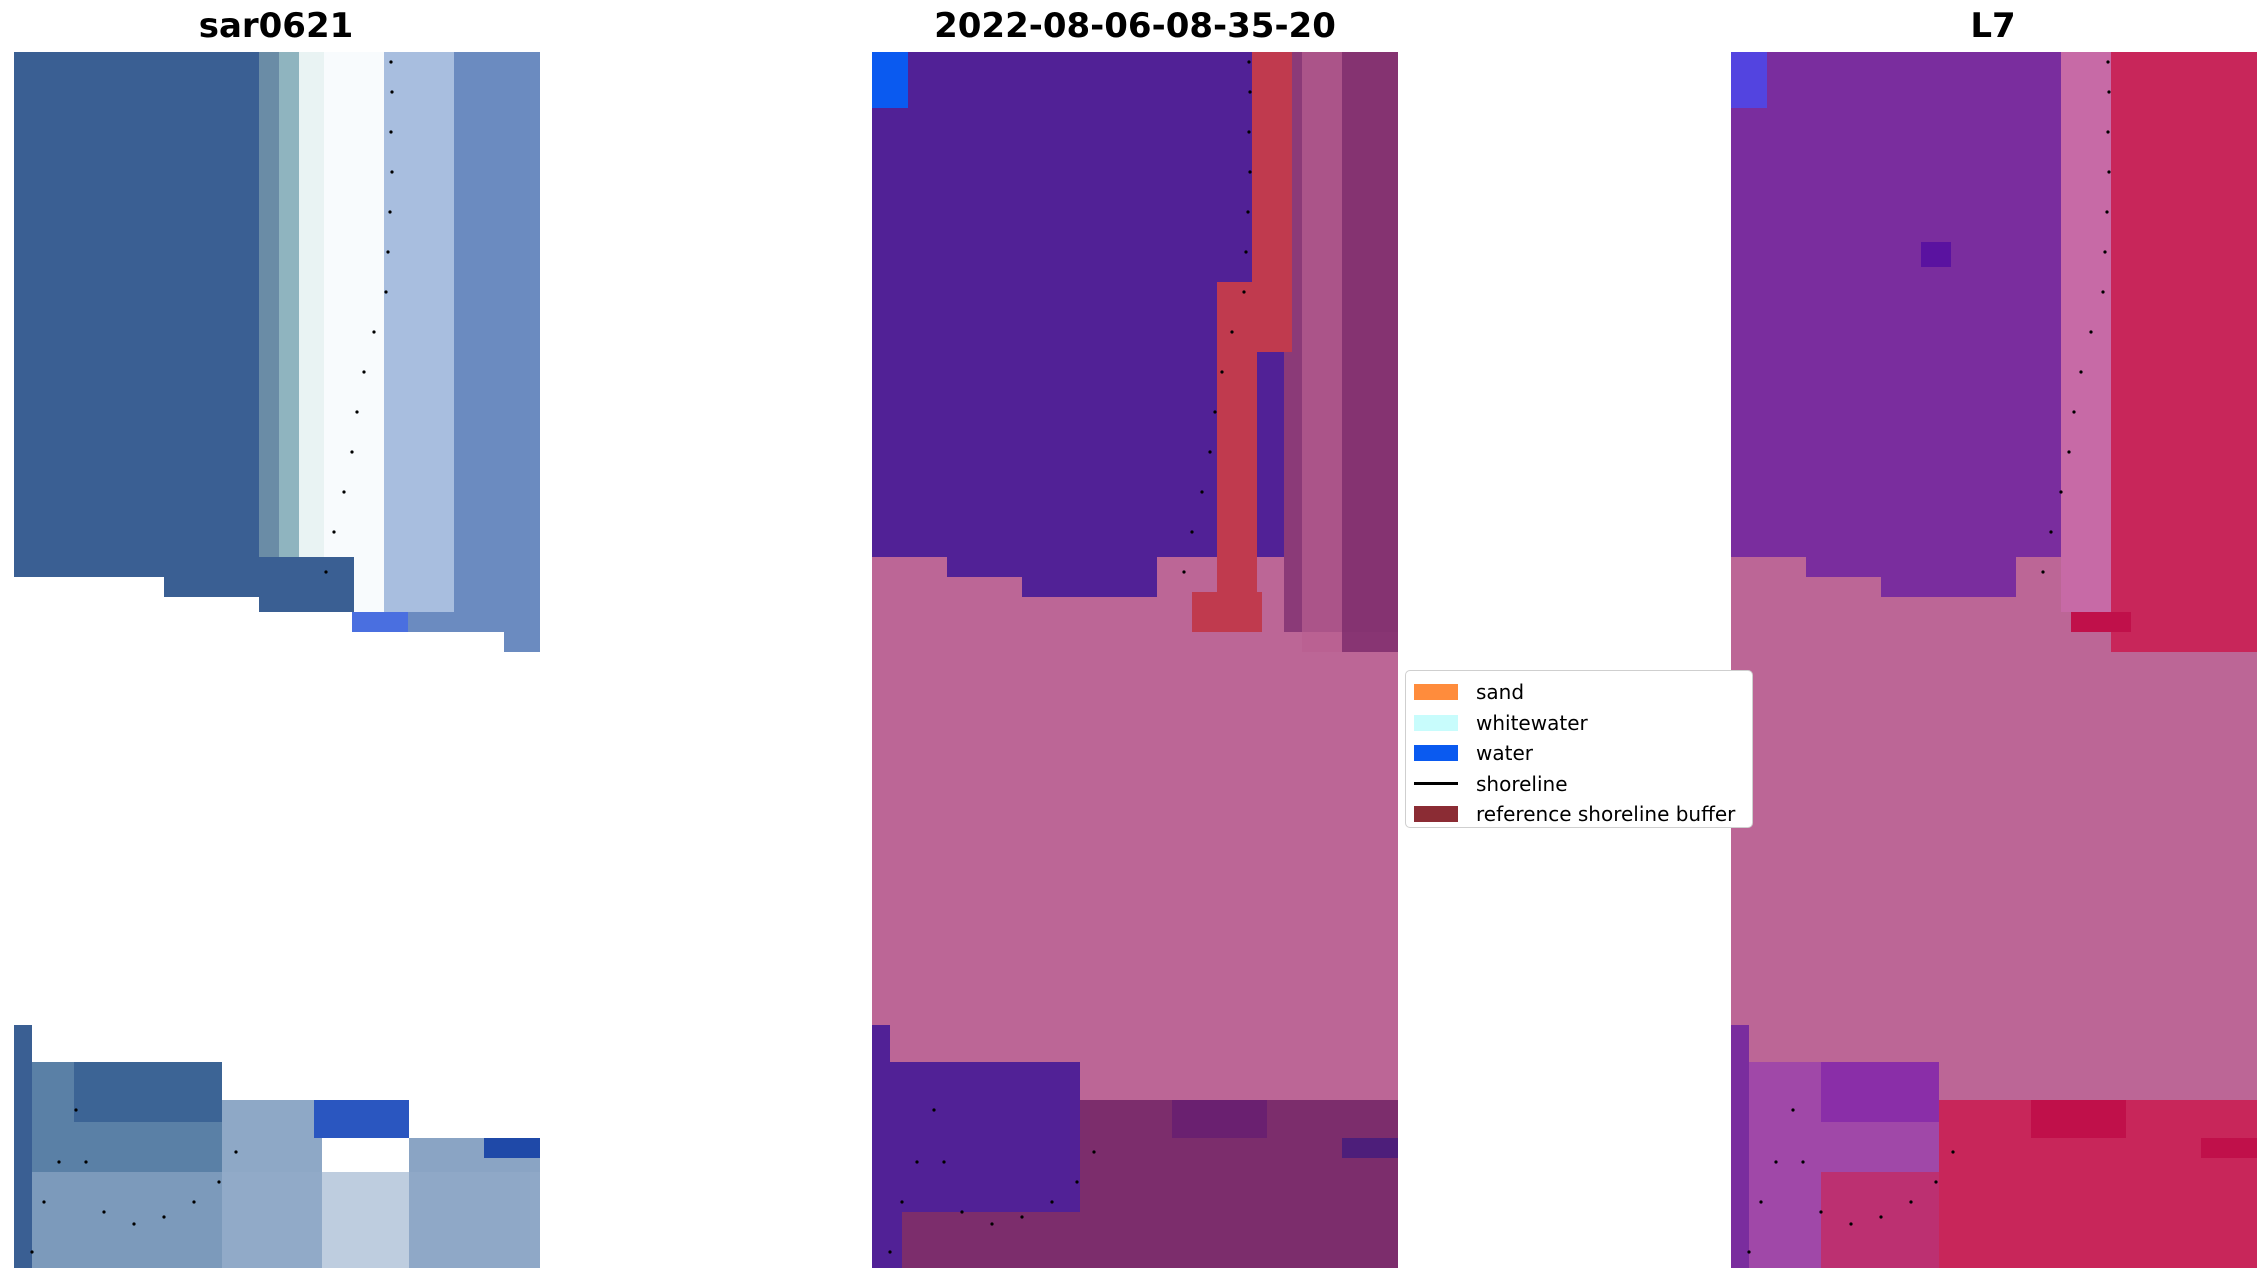  What do you see at coordinates (277, 1146) in the screenshot?
I see `rgb-bottom-block` at bounding box center [277, 1146].